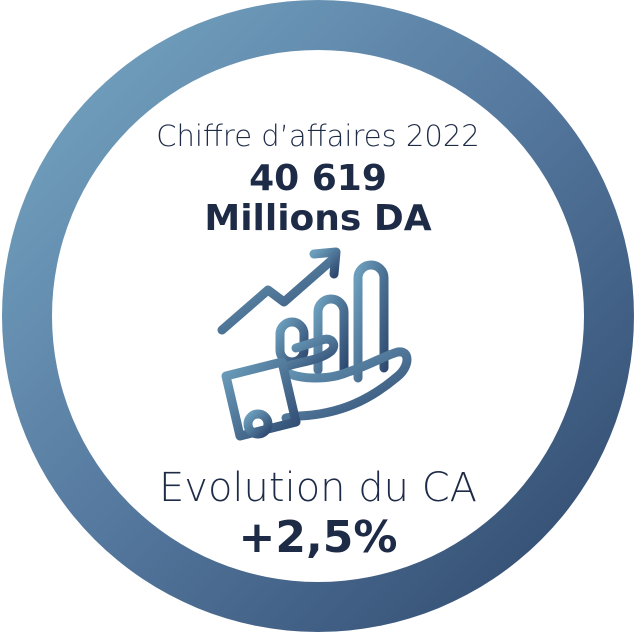 The height and width of the screenshot is (633, 635). Describe the element at coordinates (318, 178) in the screenshot. I see `revenue-amount: 40 619` at that location.